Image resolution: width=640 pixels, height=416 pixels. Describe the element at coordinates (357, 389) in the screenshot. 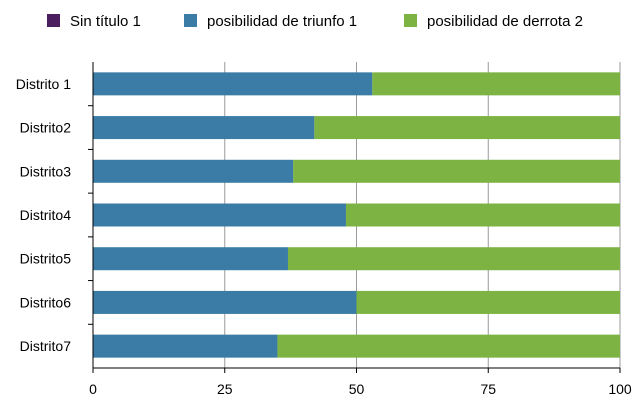

I see `x-tick-label-2: 50` at that location.